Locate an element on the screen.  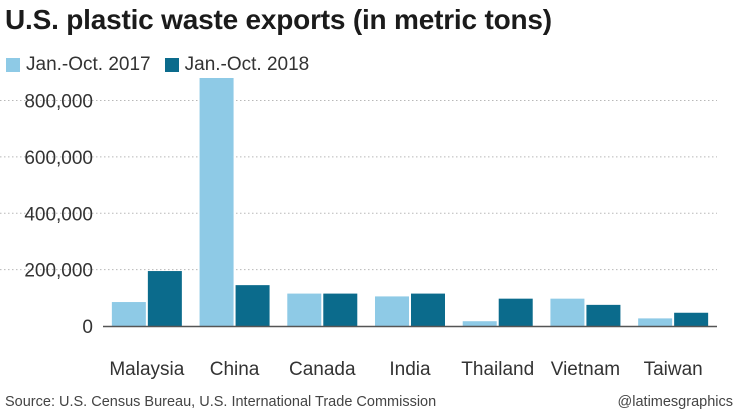
chart-legend: Jan.-Oct. 2017 Jan.-Oct. 2018 is located at coordinates (164, 65).